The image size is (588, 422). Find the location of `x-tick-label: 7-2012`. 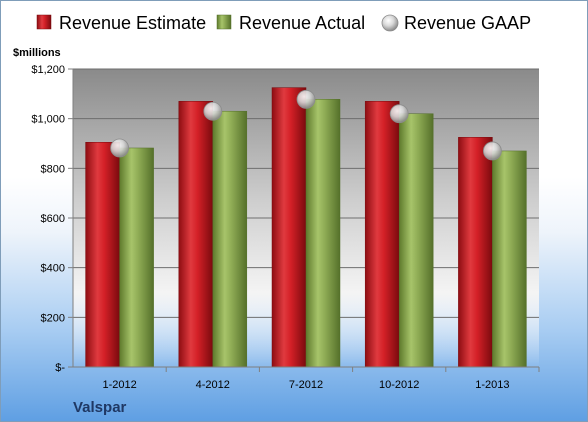

x-tick-label: 7-2012 is located at coordinates (306, 385).